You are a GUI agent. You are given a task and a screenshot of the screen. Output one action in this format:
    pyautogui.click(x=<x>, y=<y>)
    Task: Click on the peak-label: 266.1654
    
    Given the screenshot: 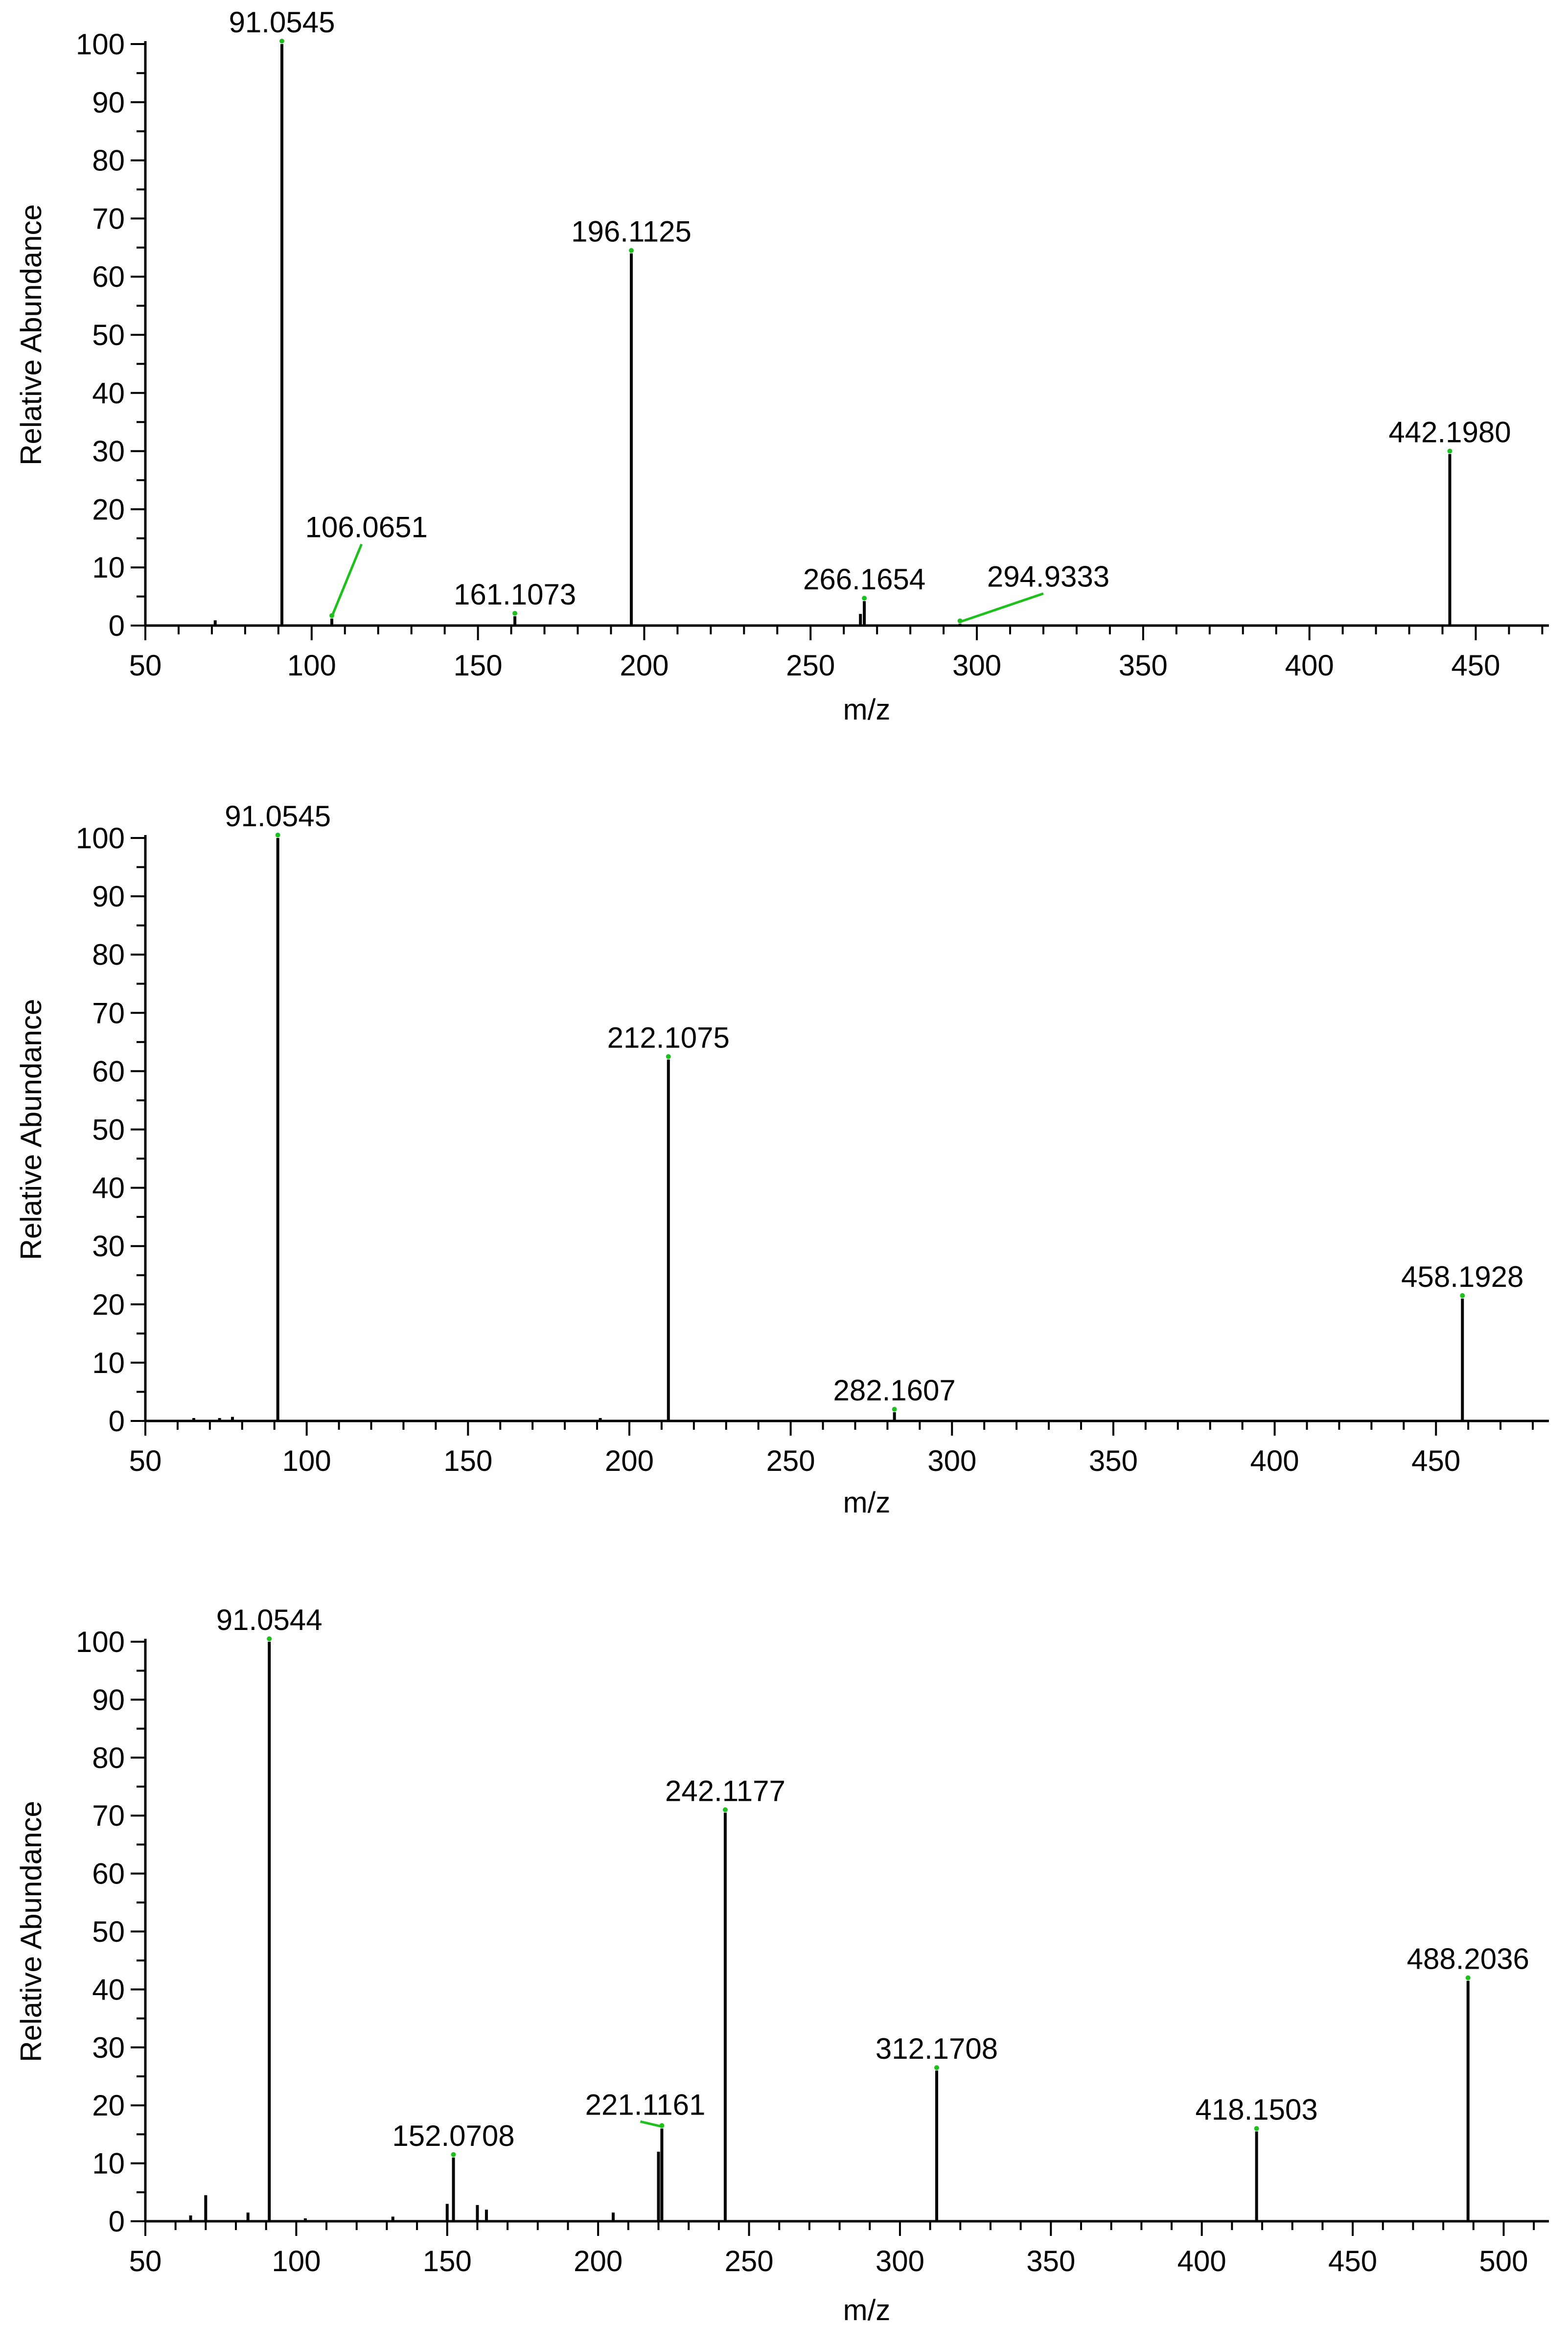 What is the action you would take?
    pyautogui.click(x=864, y=579)
    